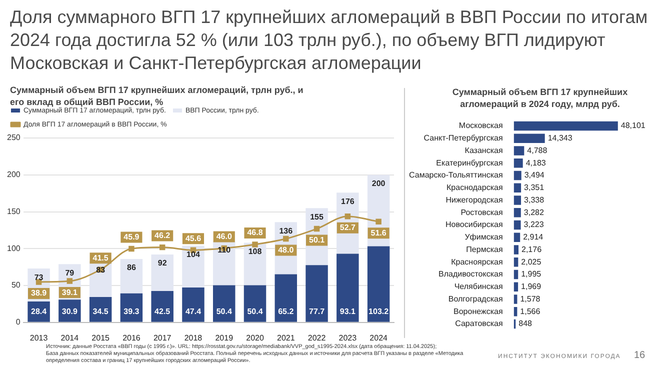 The width and height of the screenshot is (656, 370). What do you see at coordinates (560, 138) in the screenshot?
I see `data-label: 14,343` at bounding box center [560, 138].